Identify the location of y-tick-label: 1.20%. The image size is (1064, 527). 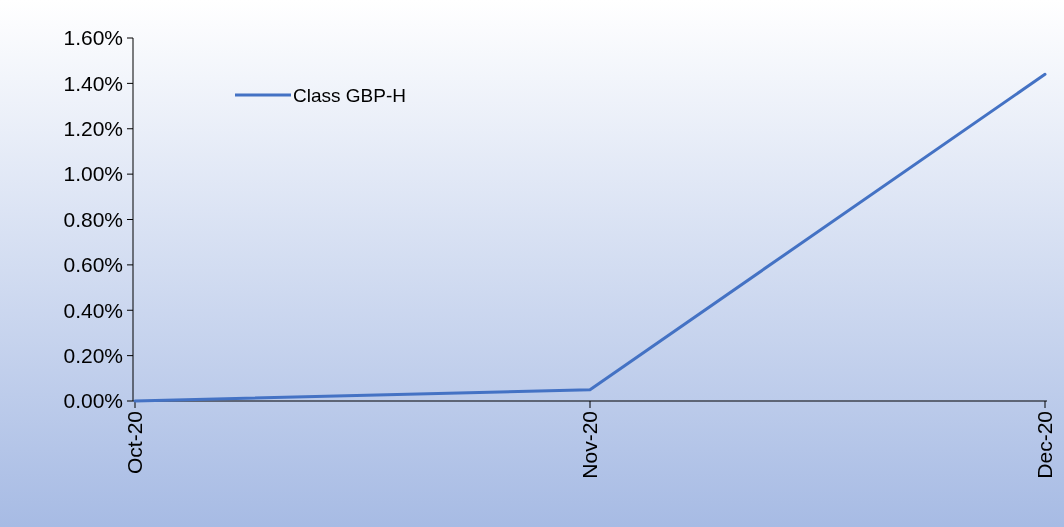
(93, 129).